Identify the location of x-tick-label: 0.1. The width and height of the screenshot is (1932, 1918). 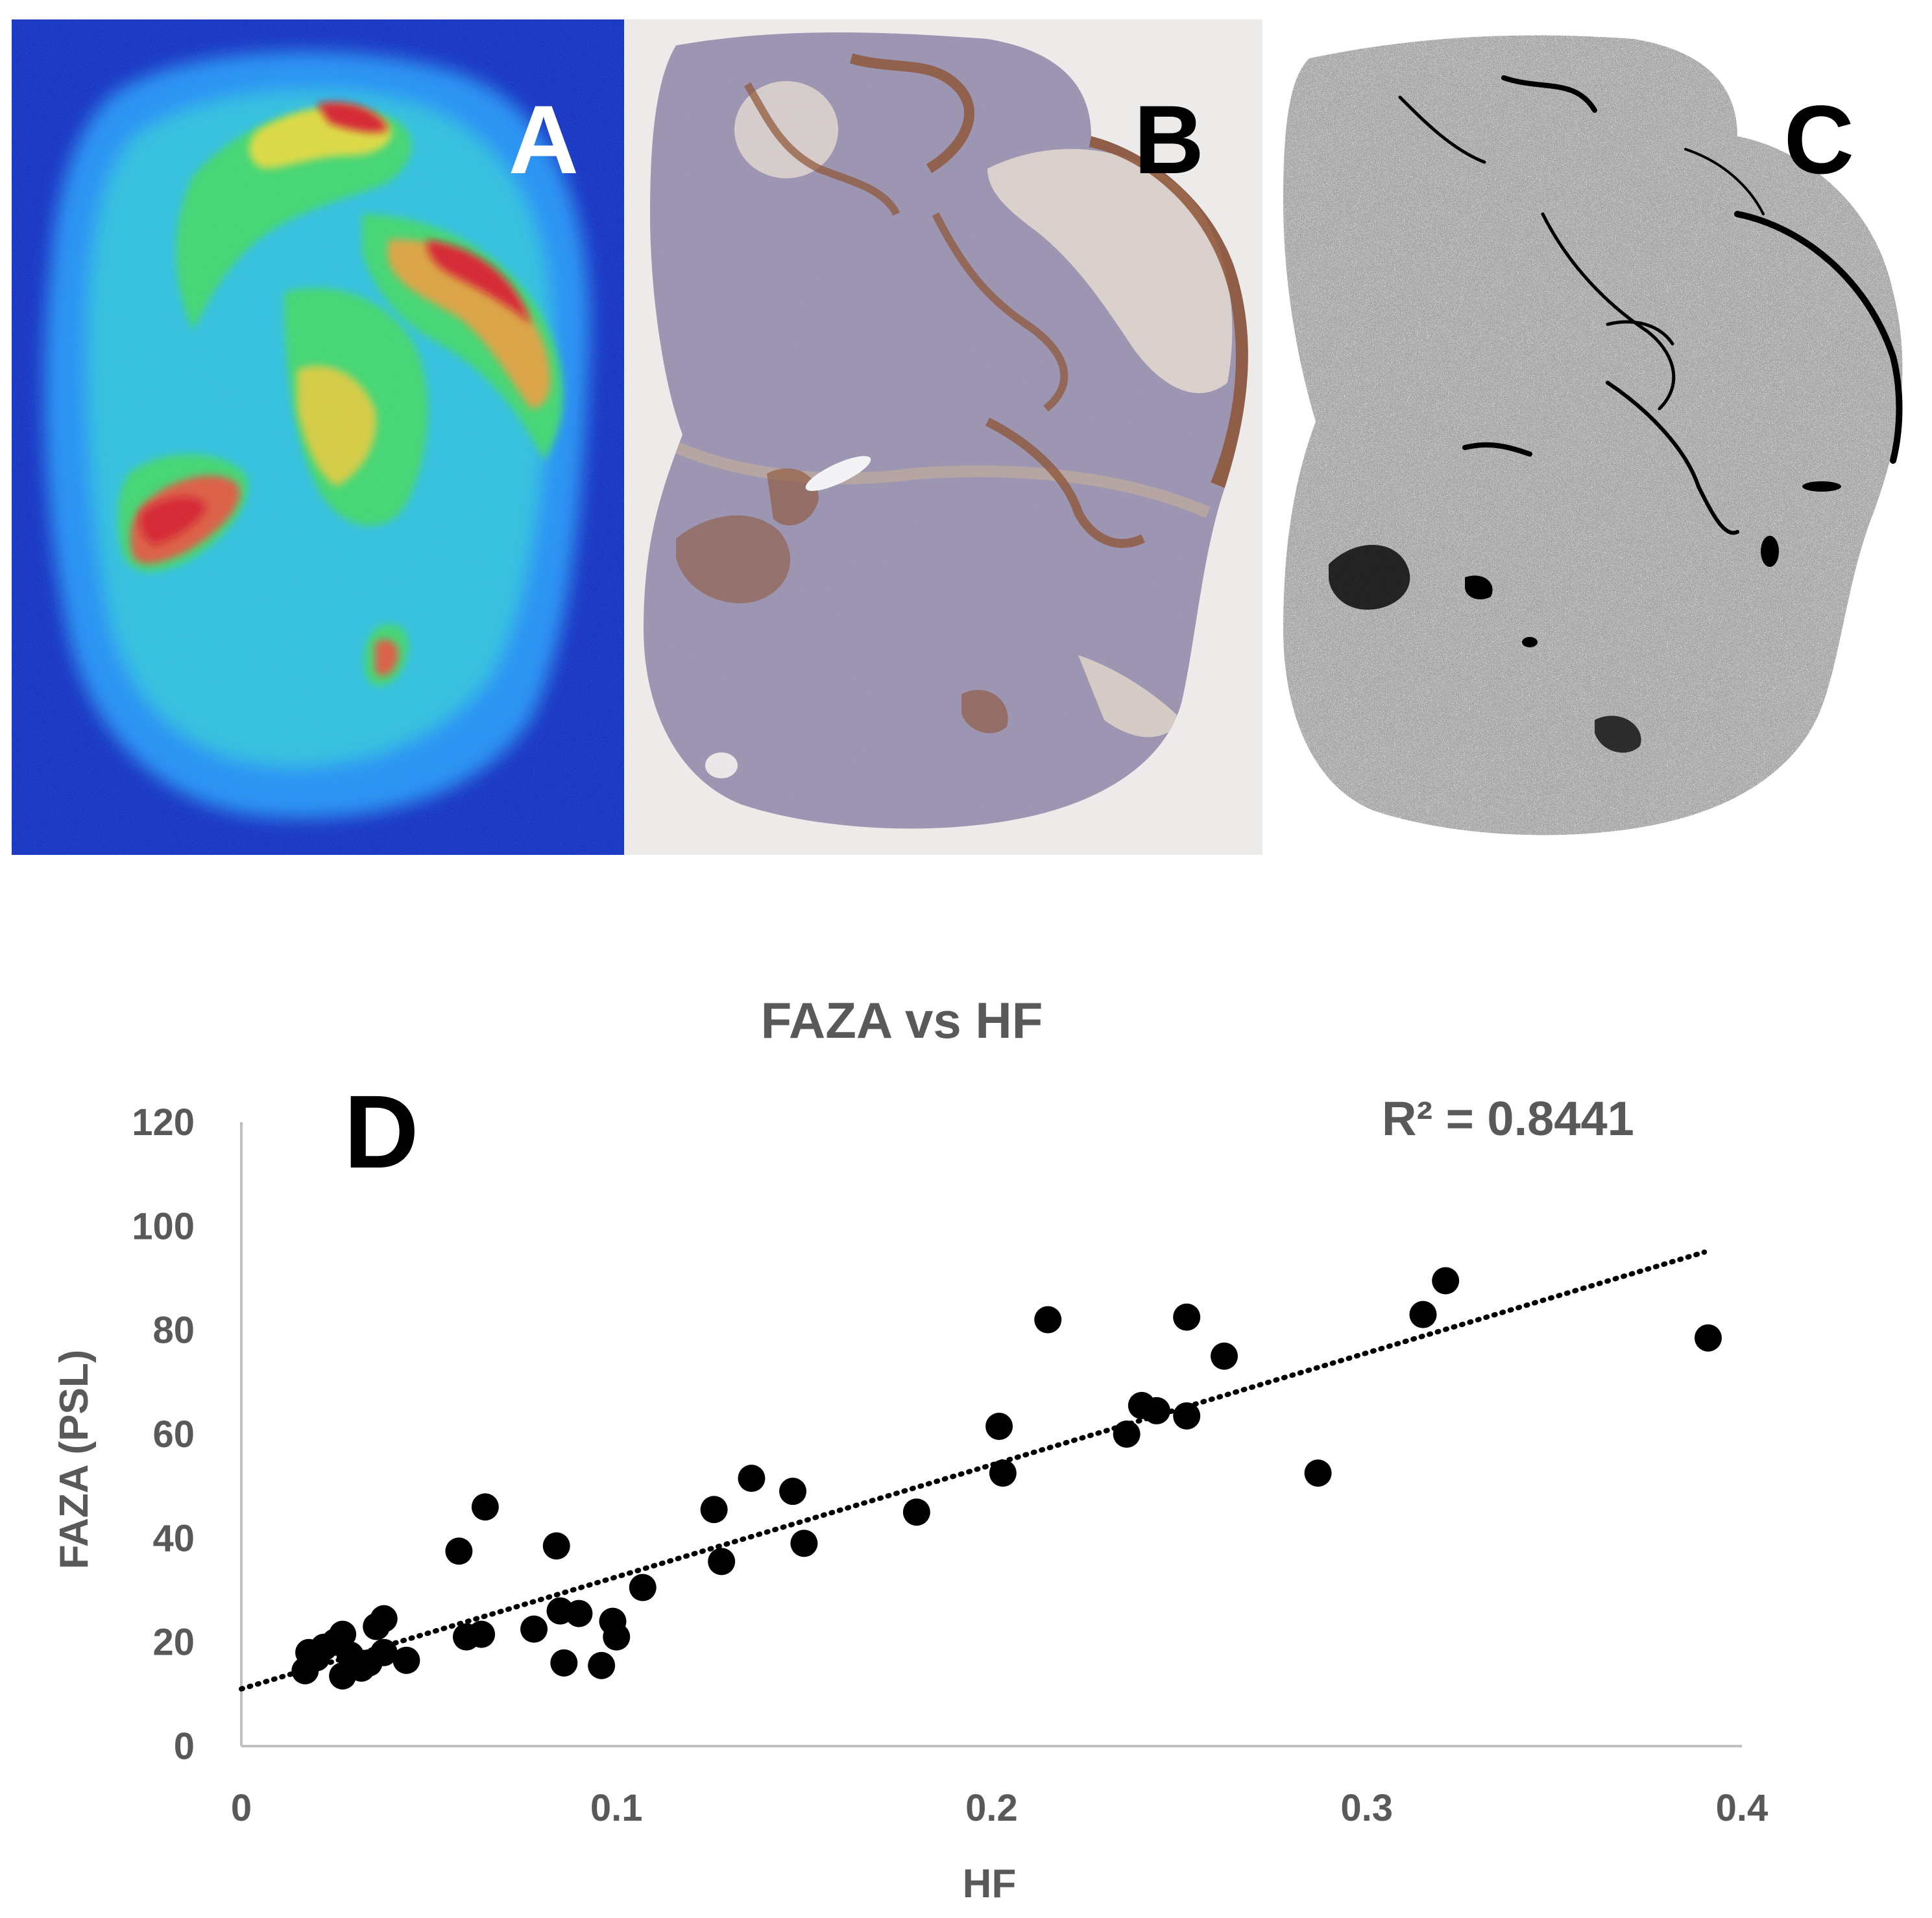
(616, 1808).